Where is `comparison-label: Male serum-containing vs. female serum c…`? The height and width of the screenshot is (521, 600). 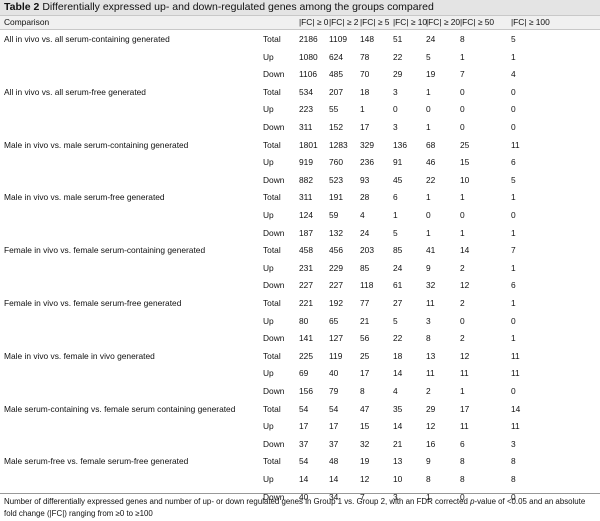
comparison-label: Male serum-containing vs. female serum c… is located at coordinates (120, 408).